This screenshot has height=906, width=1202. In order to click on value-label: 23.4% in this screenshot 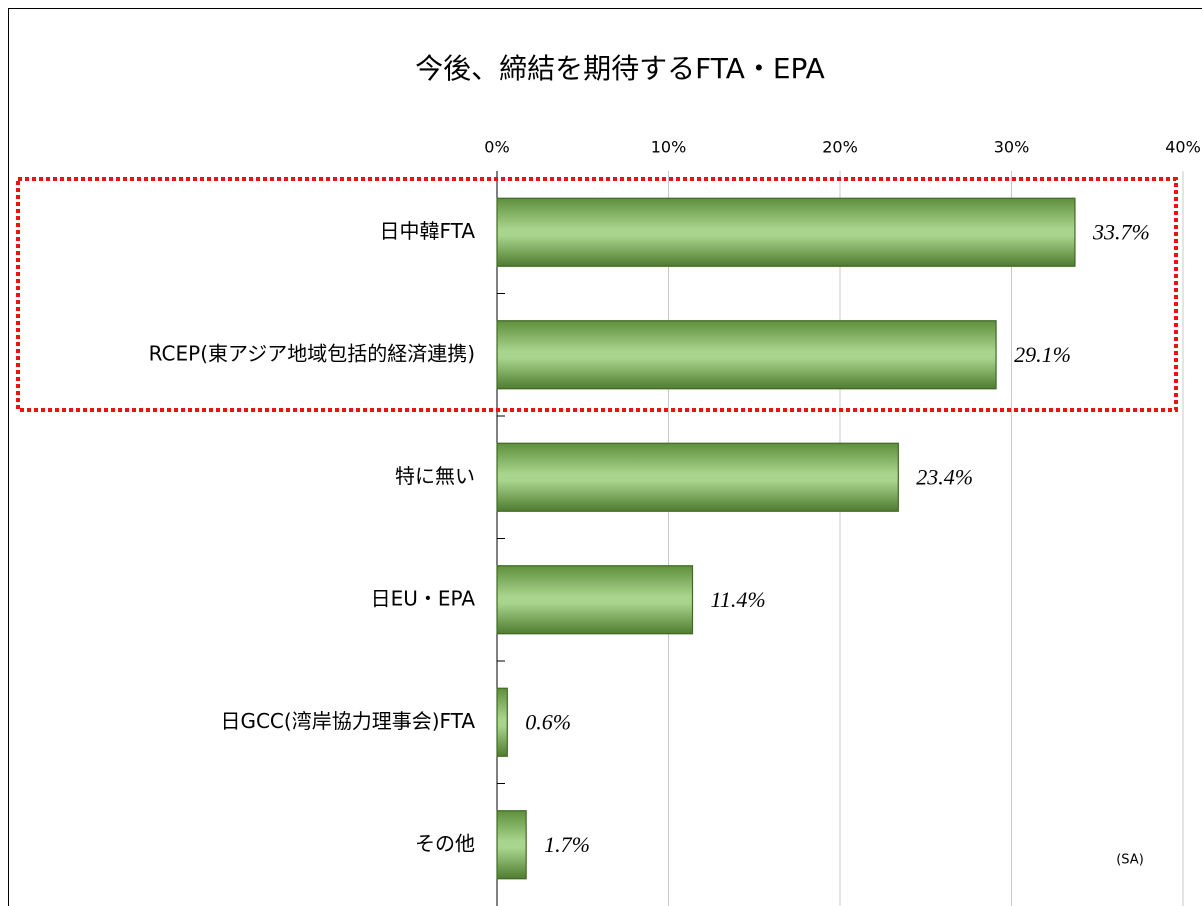, I will do `click(944, 476)`.